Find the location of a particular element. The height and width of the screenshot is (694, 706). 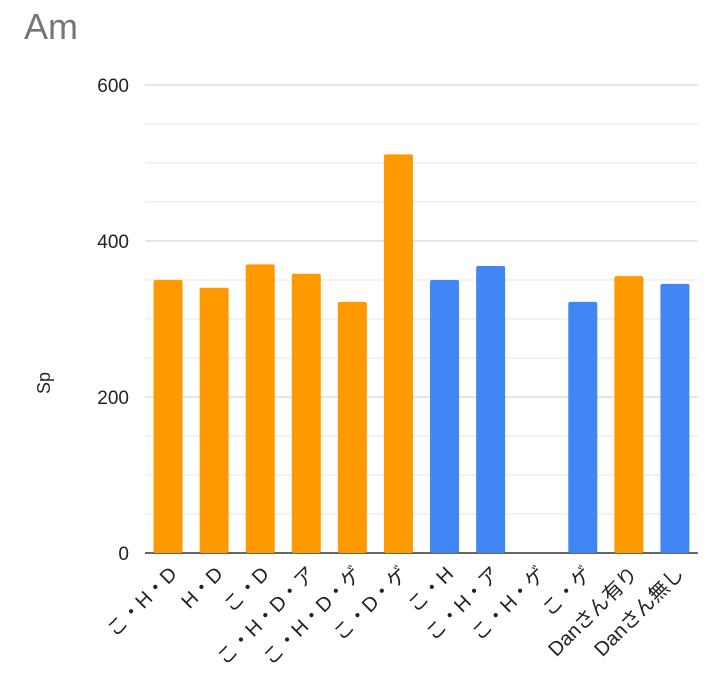

y-tick-labels: 0 200 400 600 is located at coordinates (113, 320).